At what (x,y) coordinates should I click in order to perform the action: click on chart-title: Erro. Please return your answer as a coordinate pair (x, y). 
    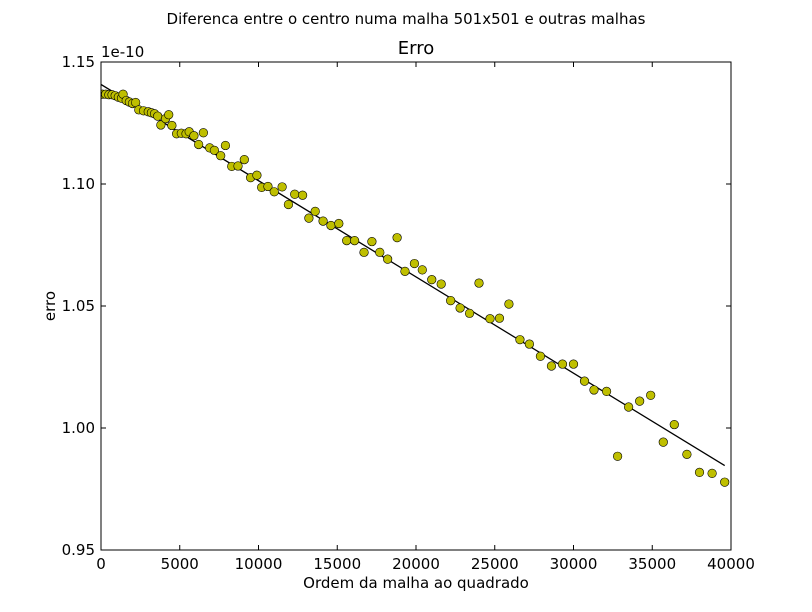
    Looking at the image, I should click on (416, 48).